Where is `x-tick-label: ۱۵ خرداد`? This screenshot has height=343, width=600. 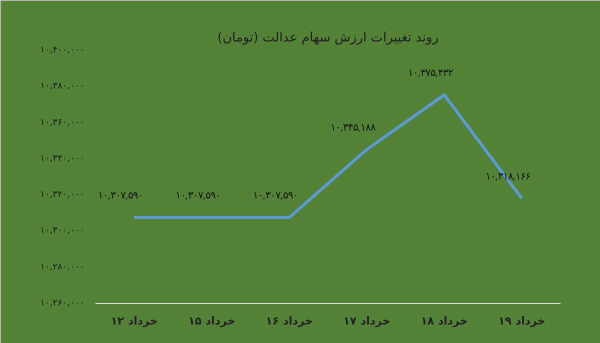
x-tick-label: ۱۵ خرداد is located at coordinates (212, 321).